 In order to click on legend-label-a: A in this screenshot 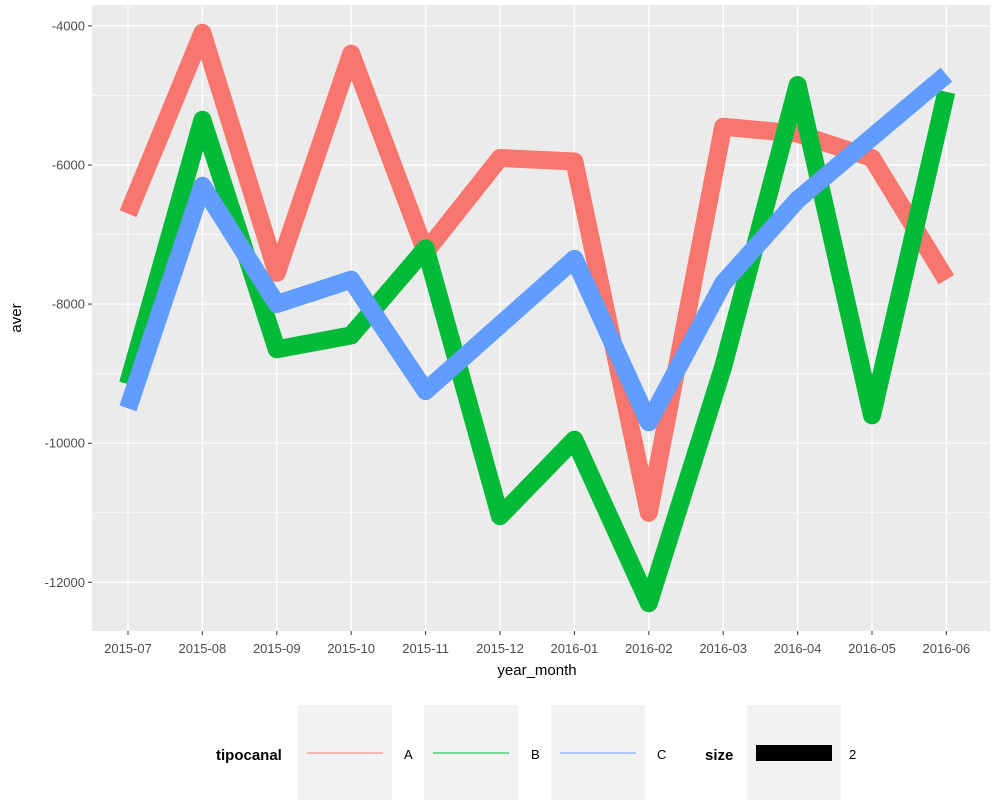, I will do `click(408, 754)`.